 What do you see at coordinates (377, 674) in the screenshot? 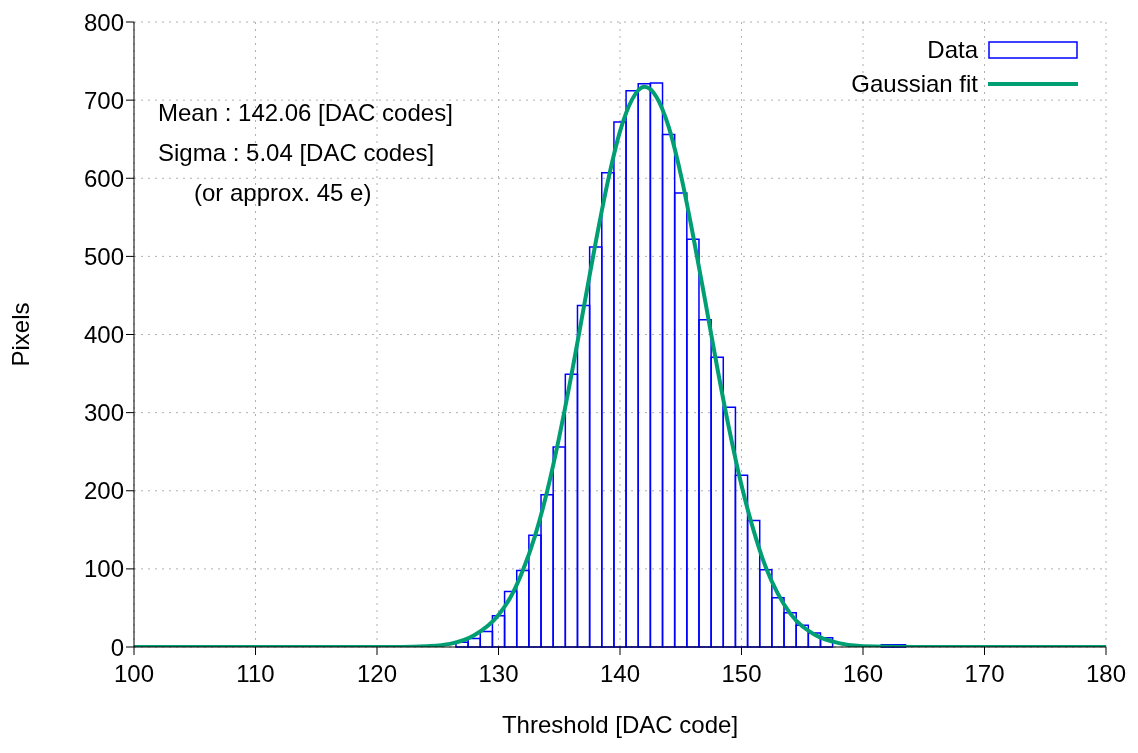
I see `x-tick-label: 120` at bounding box center [377, 674].